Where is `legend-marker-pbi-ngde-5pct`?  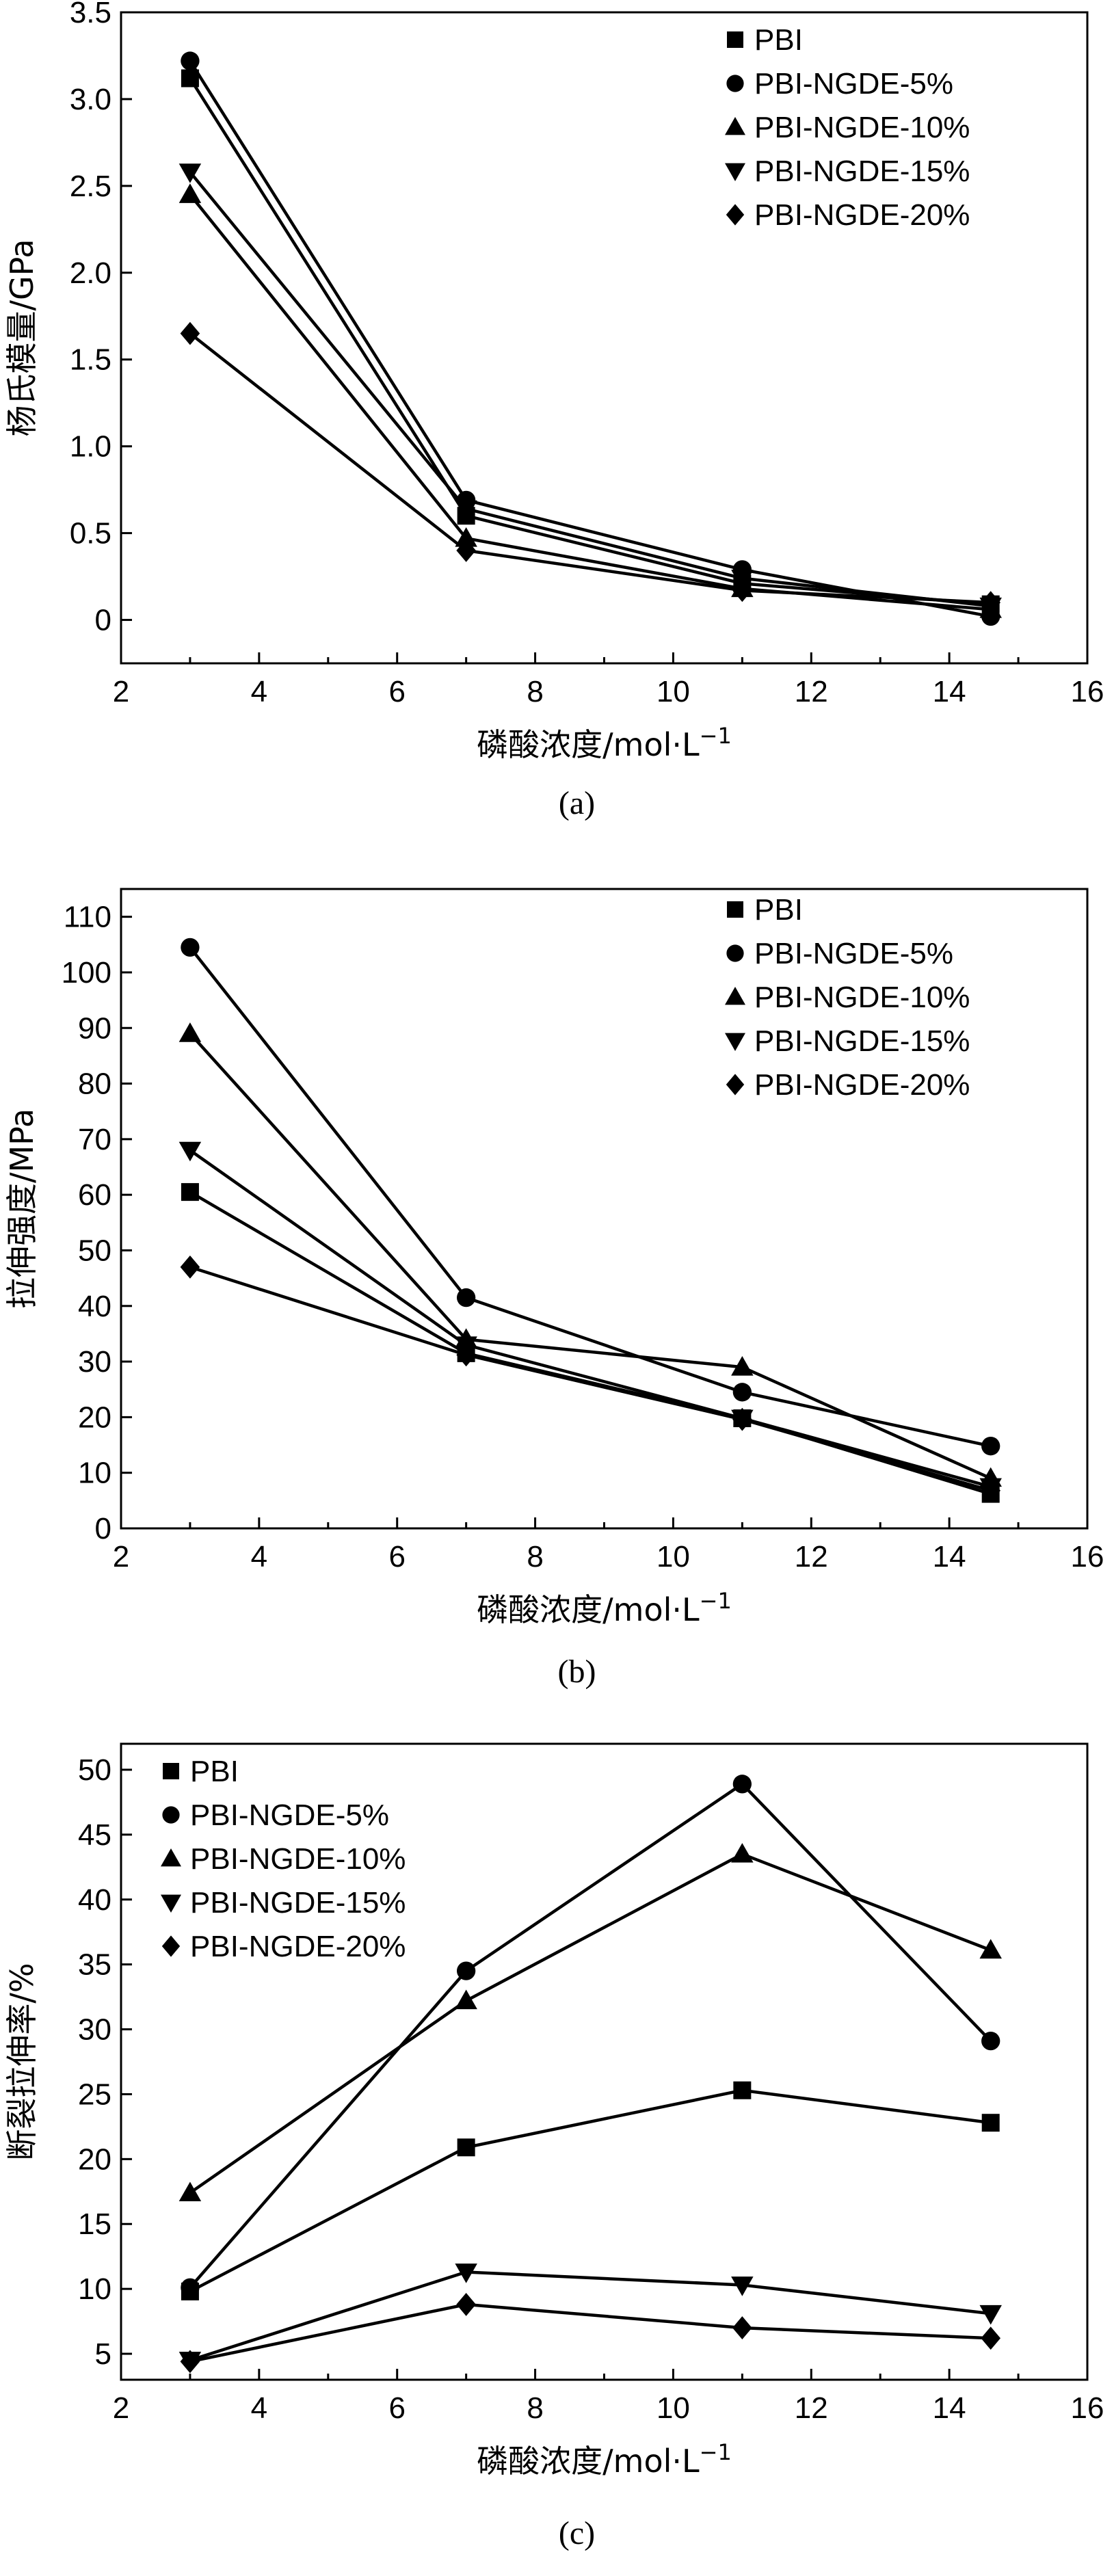 legend-marker-pbi-ngde-5pct is located at coordinates (735, 83).